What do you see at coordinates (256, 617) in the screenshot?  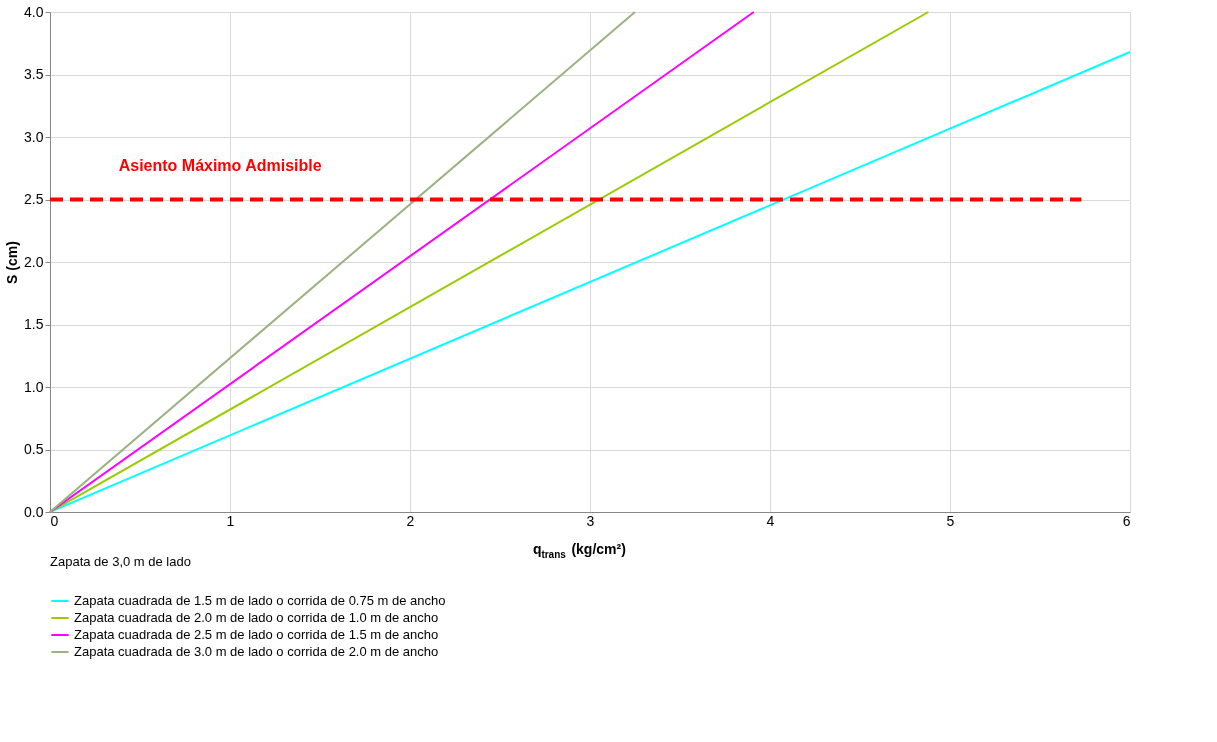 I see `legend-label: Zapata cuadrada de 2.0 m de lado o corrida de 1.0 m de ancho` at bounding box center [256, 617].